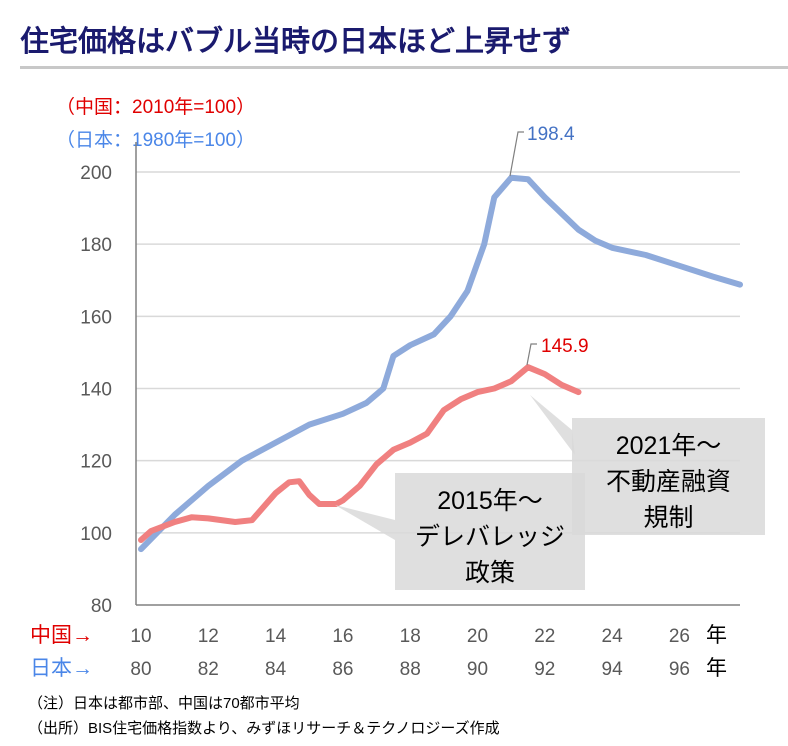  What do you see at coordinates (551, 134) in the screenshot?
I see `peak-label-japan: 198.4` at bounding box center [551, 134].